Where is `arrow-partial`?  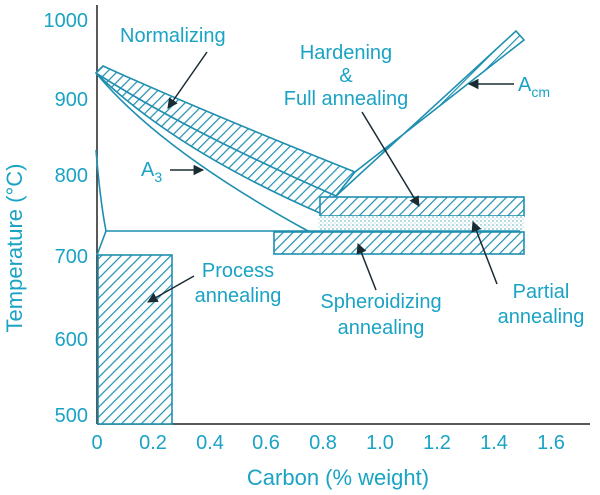
arrow-partial is located at coordinates (484, 253).